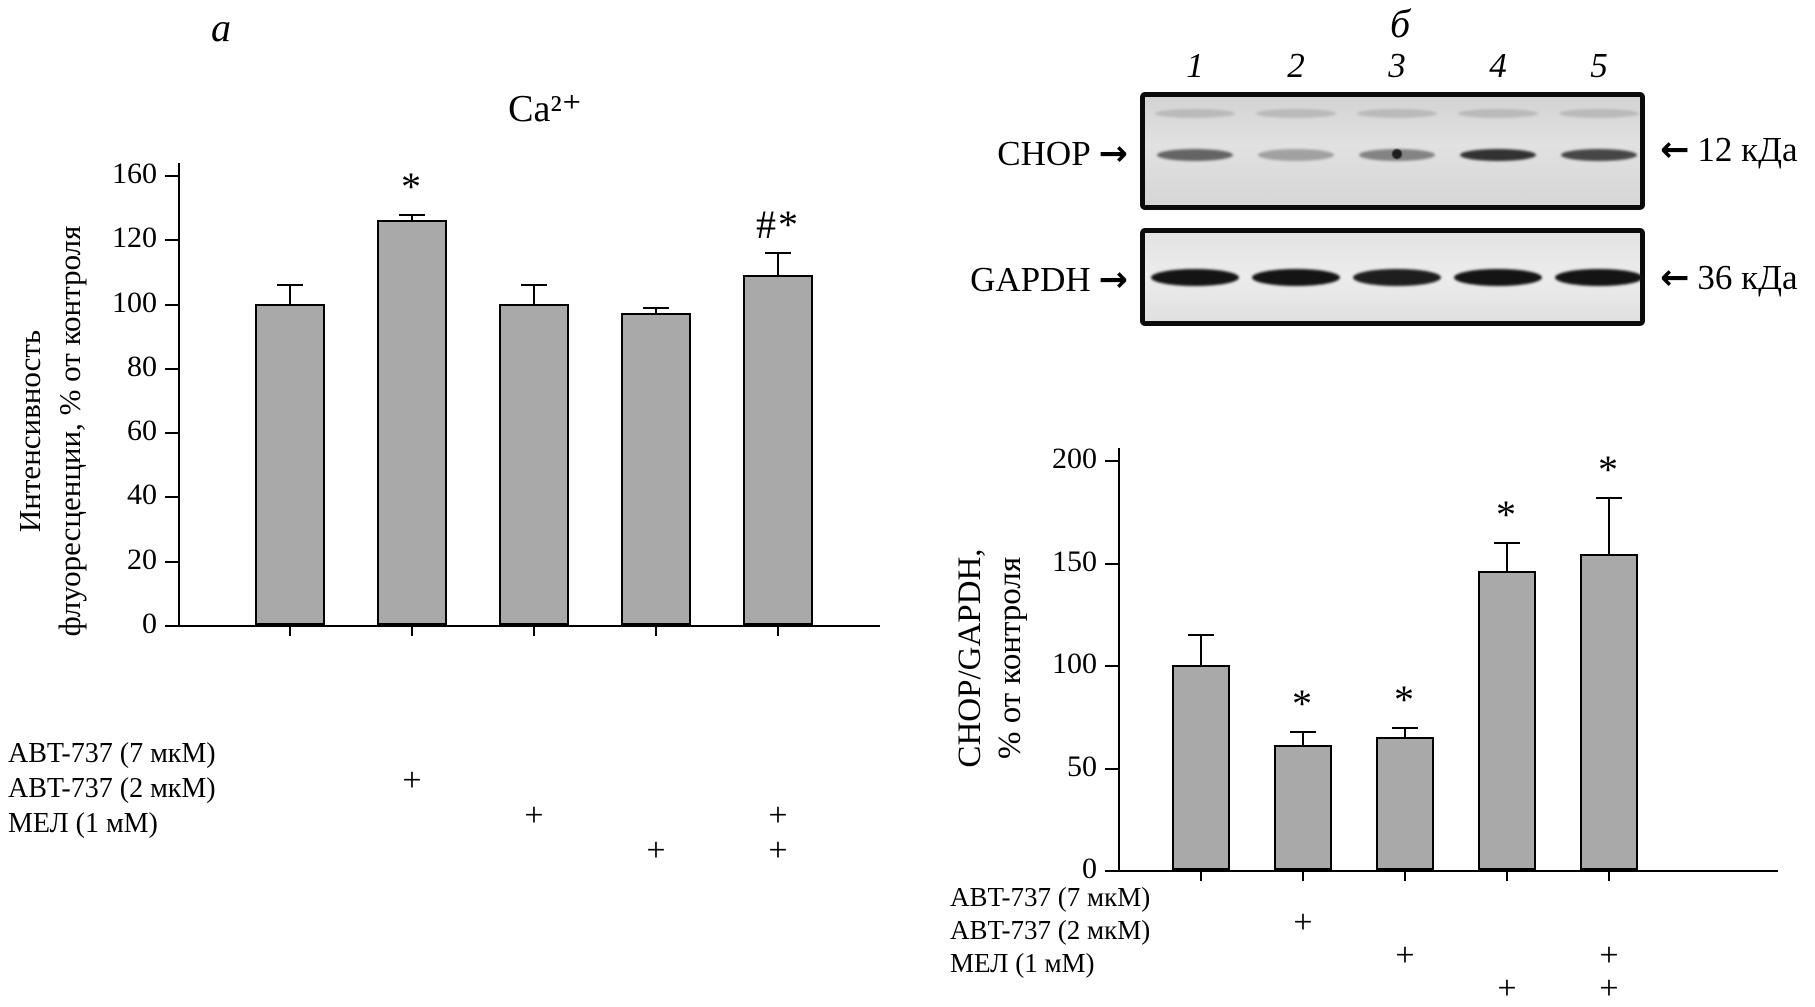 Image resolution: width=1815 pixels, height=1007 pixels. I want to click on y-axis, so click(179, 395).